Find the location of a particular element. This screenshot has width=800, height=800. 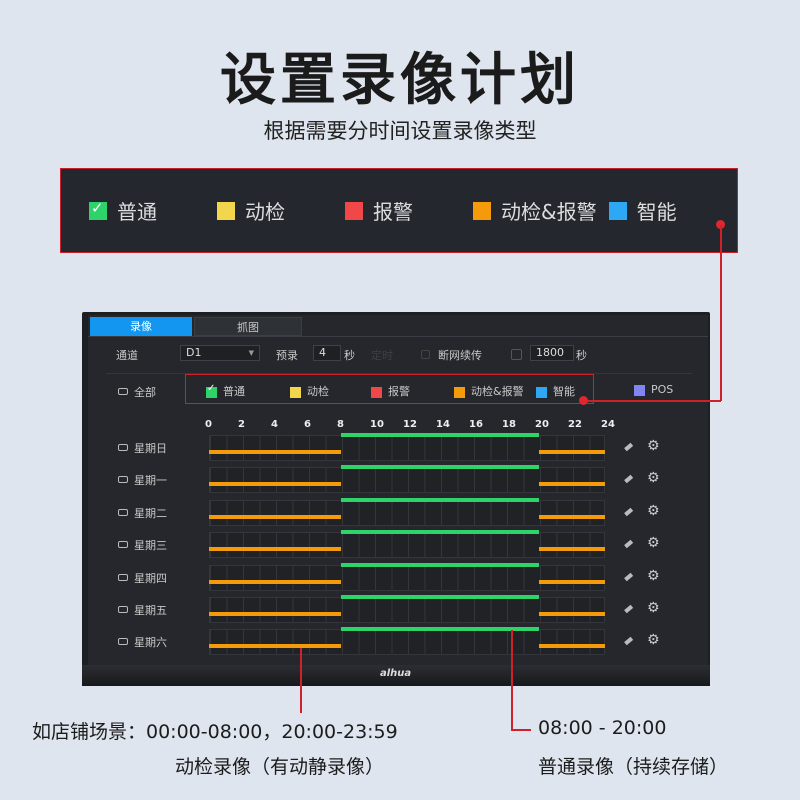

record-type-filter: 动检&报警 is located at coordinates (489, 391).